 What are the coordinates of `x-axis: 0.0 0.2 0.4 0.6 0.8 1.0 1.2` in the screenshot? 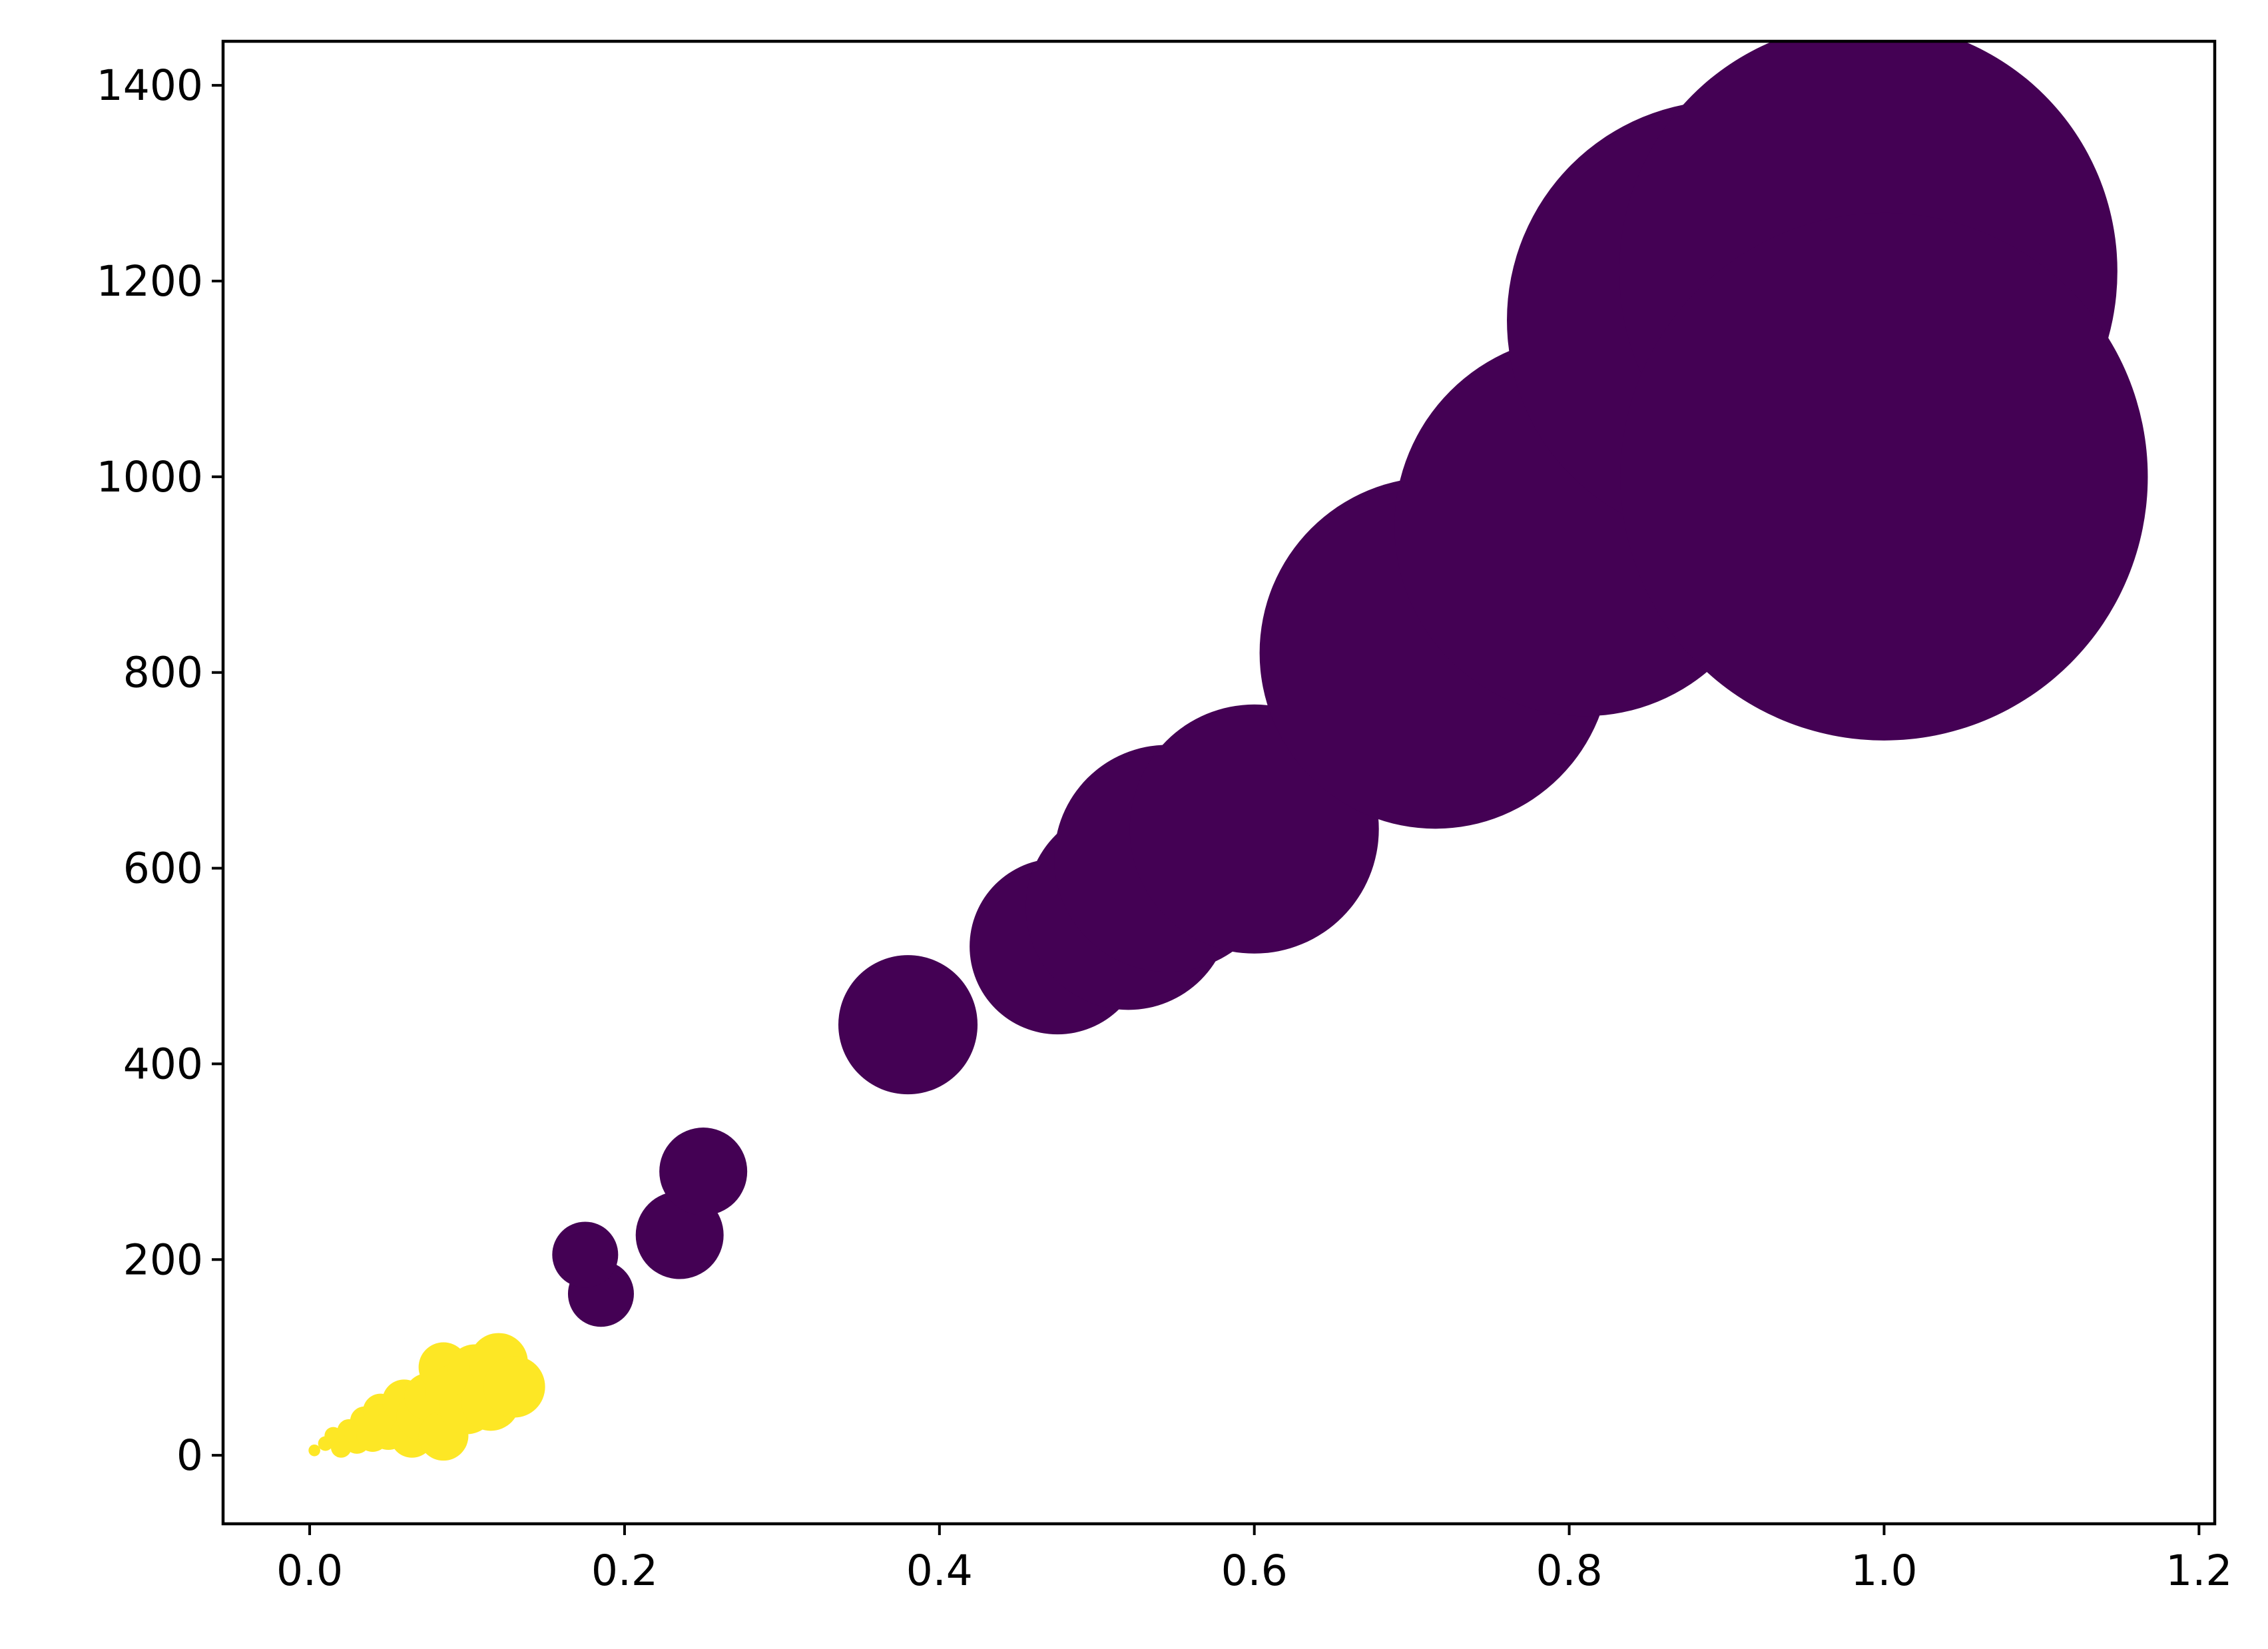 It's located at (1254, 1559).